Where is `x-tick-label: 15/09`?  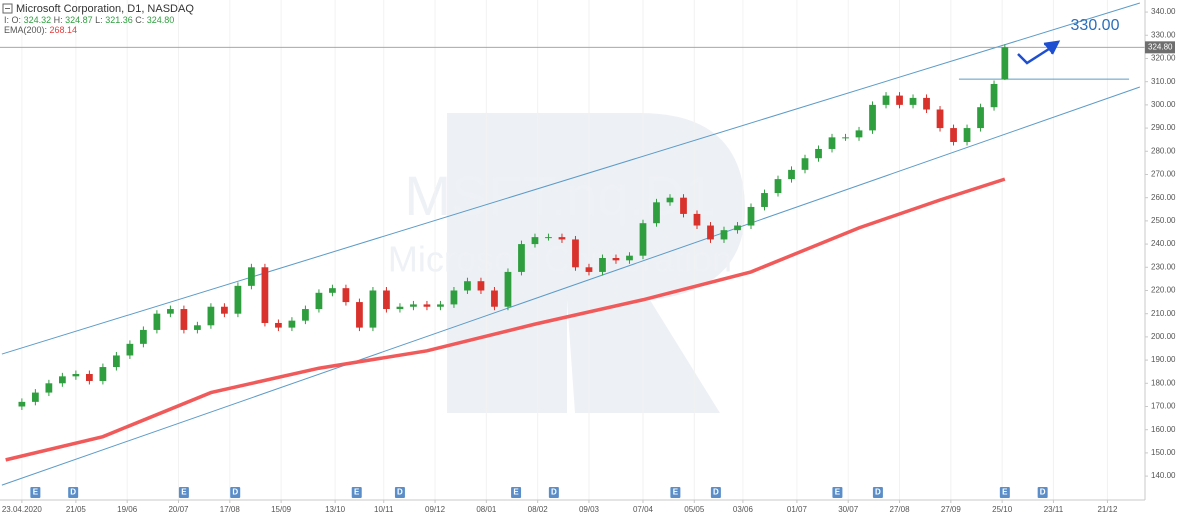
x-tick-label: 15/09 is located at coordinates (281, 509).